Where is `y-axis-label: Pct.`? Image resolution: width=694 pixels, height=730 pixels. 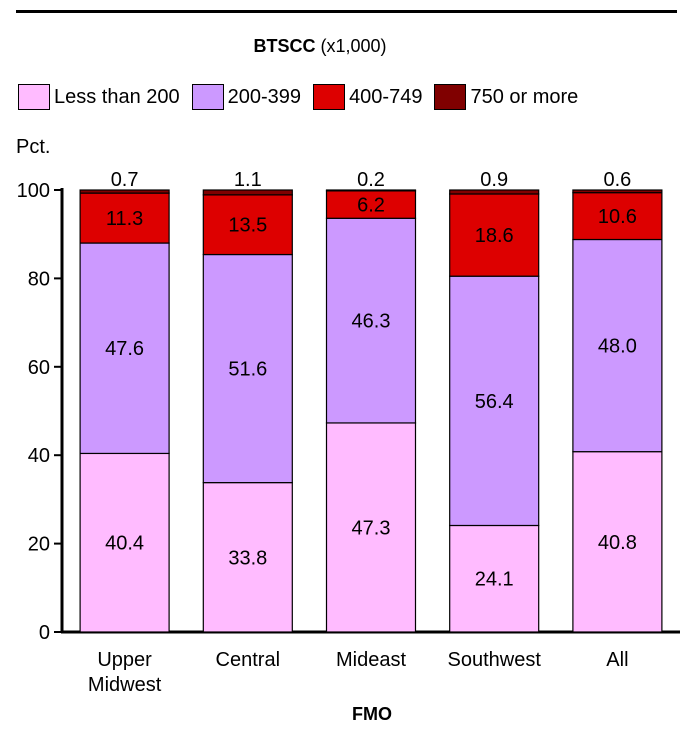
y-axis-label: Pct. is located at coordinates (33, 147).